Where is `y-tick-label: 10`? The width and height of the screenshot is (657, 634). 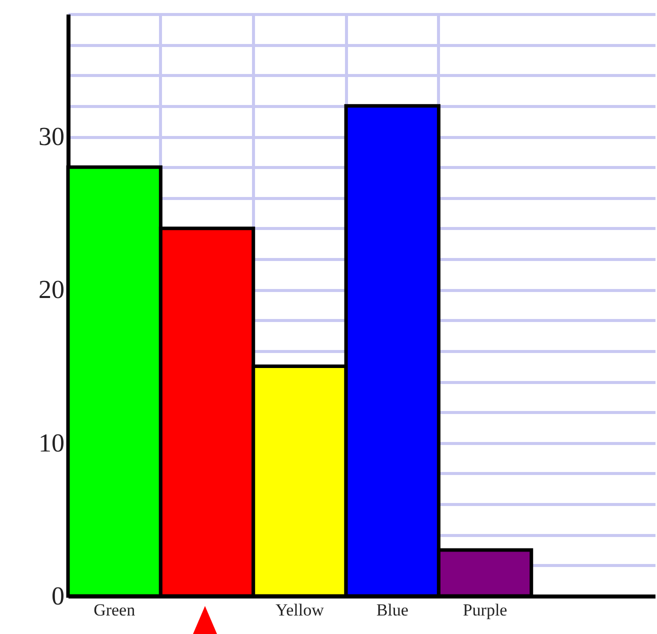 y-tick-label: 10 is located at coordinates (51, 443).